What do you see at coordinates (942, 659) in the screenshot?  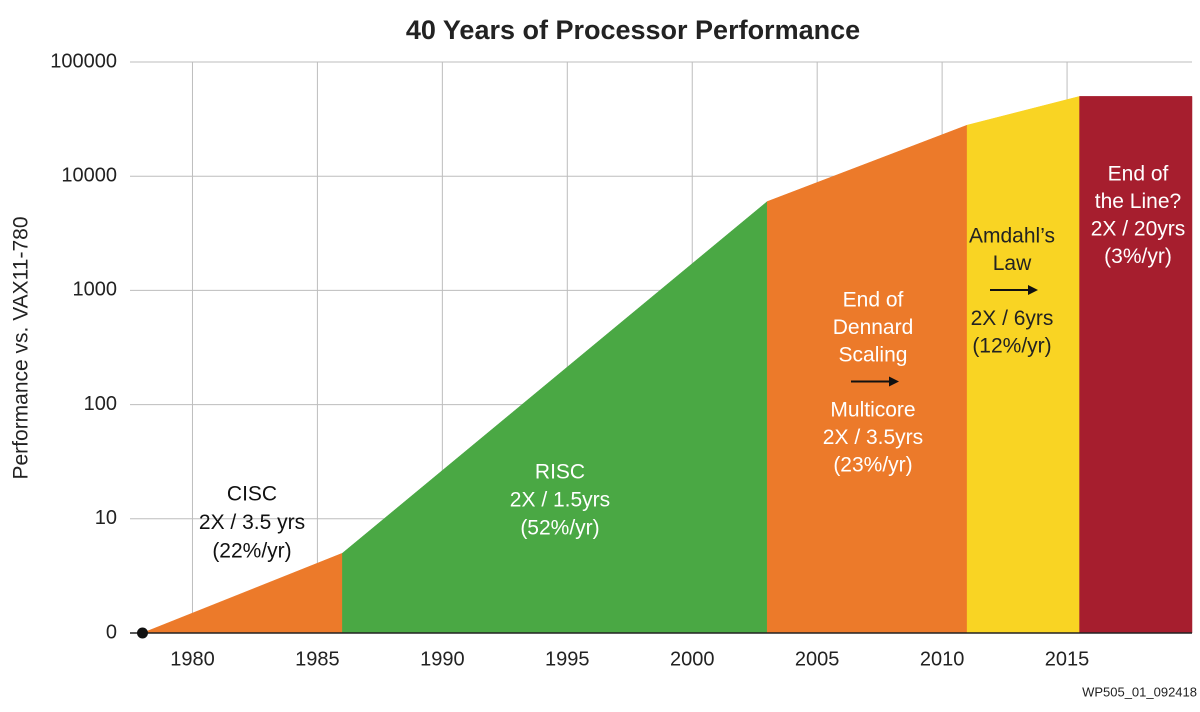 I see `x-tick-label: 2010` at bounding box center [942, 659].